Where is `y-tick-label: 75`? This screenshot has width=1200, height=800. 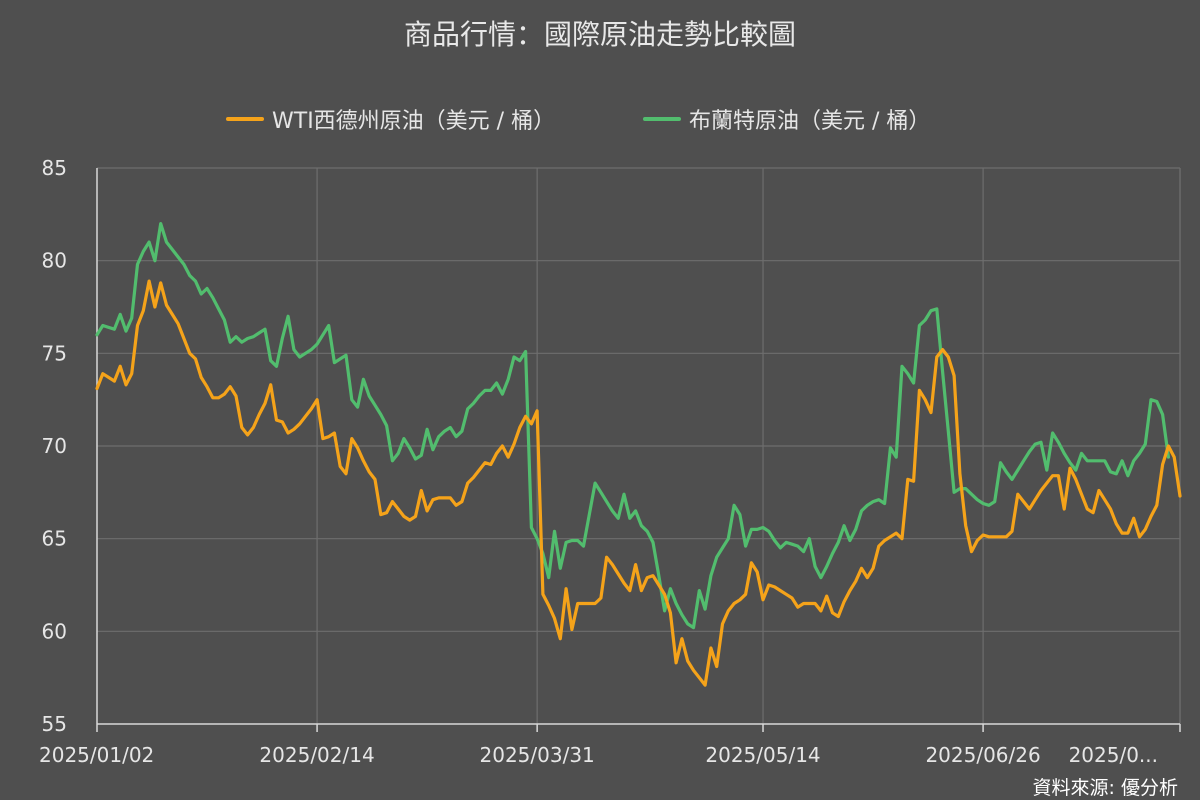 y-tick-label: 75 is located at coordinates (54, 353).